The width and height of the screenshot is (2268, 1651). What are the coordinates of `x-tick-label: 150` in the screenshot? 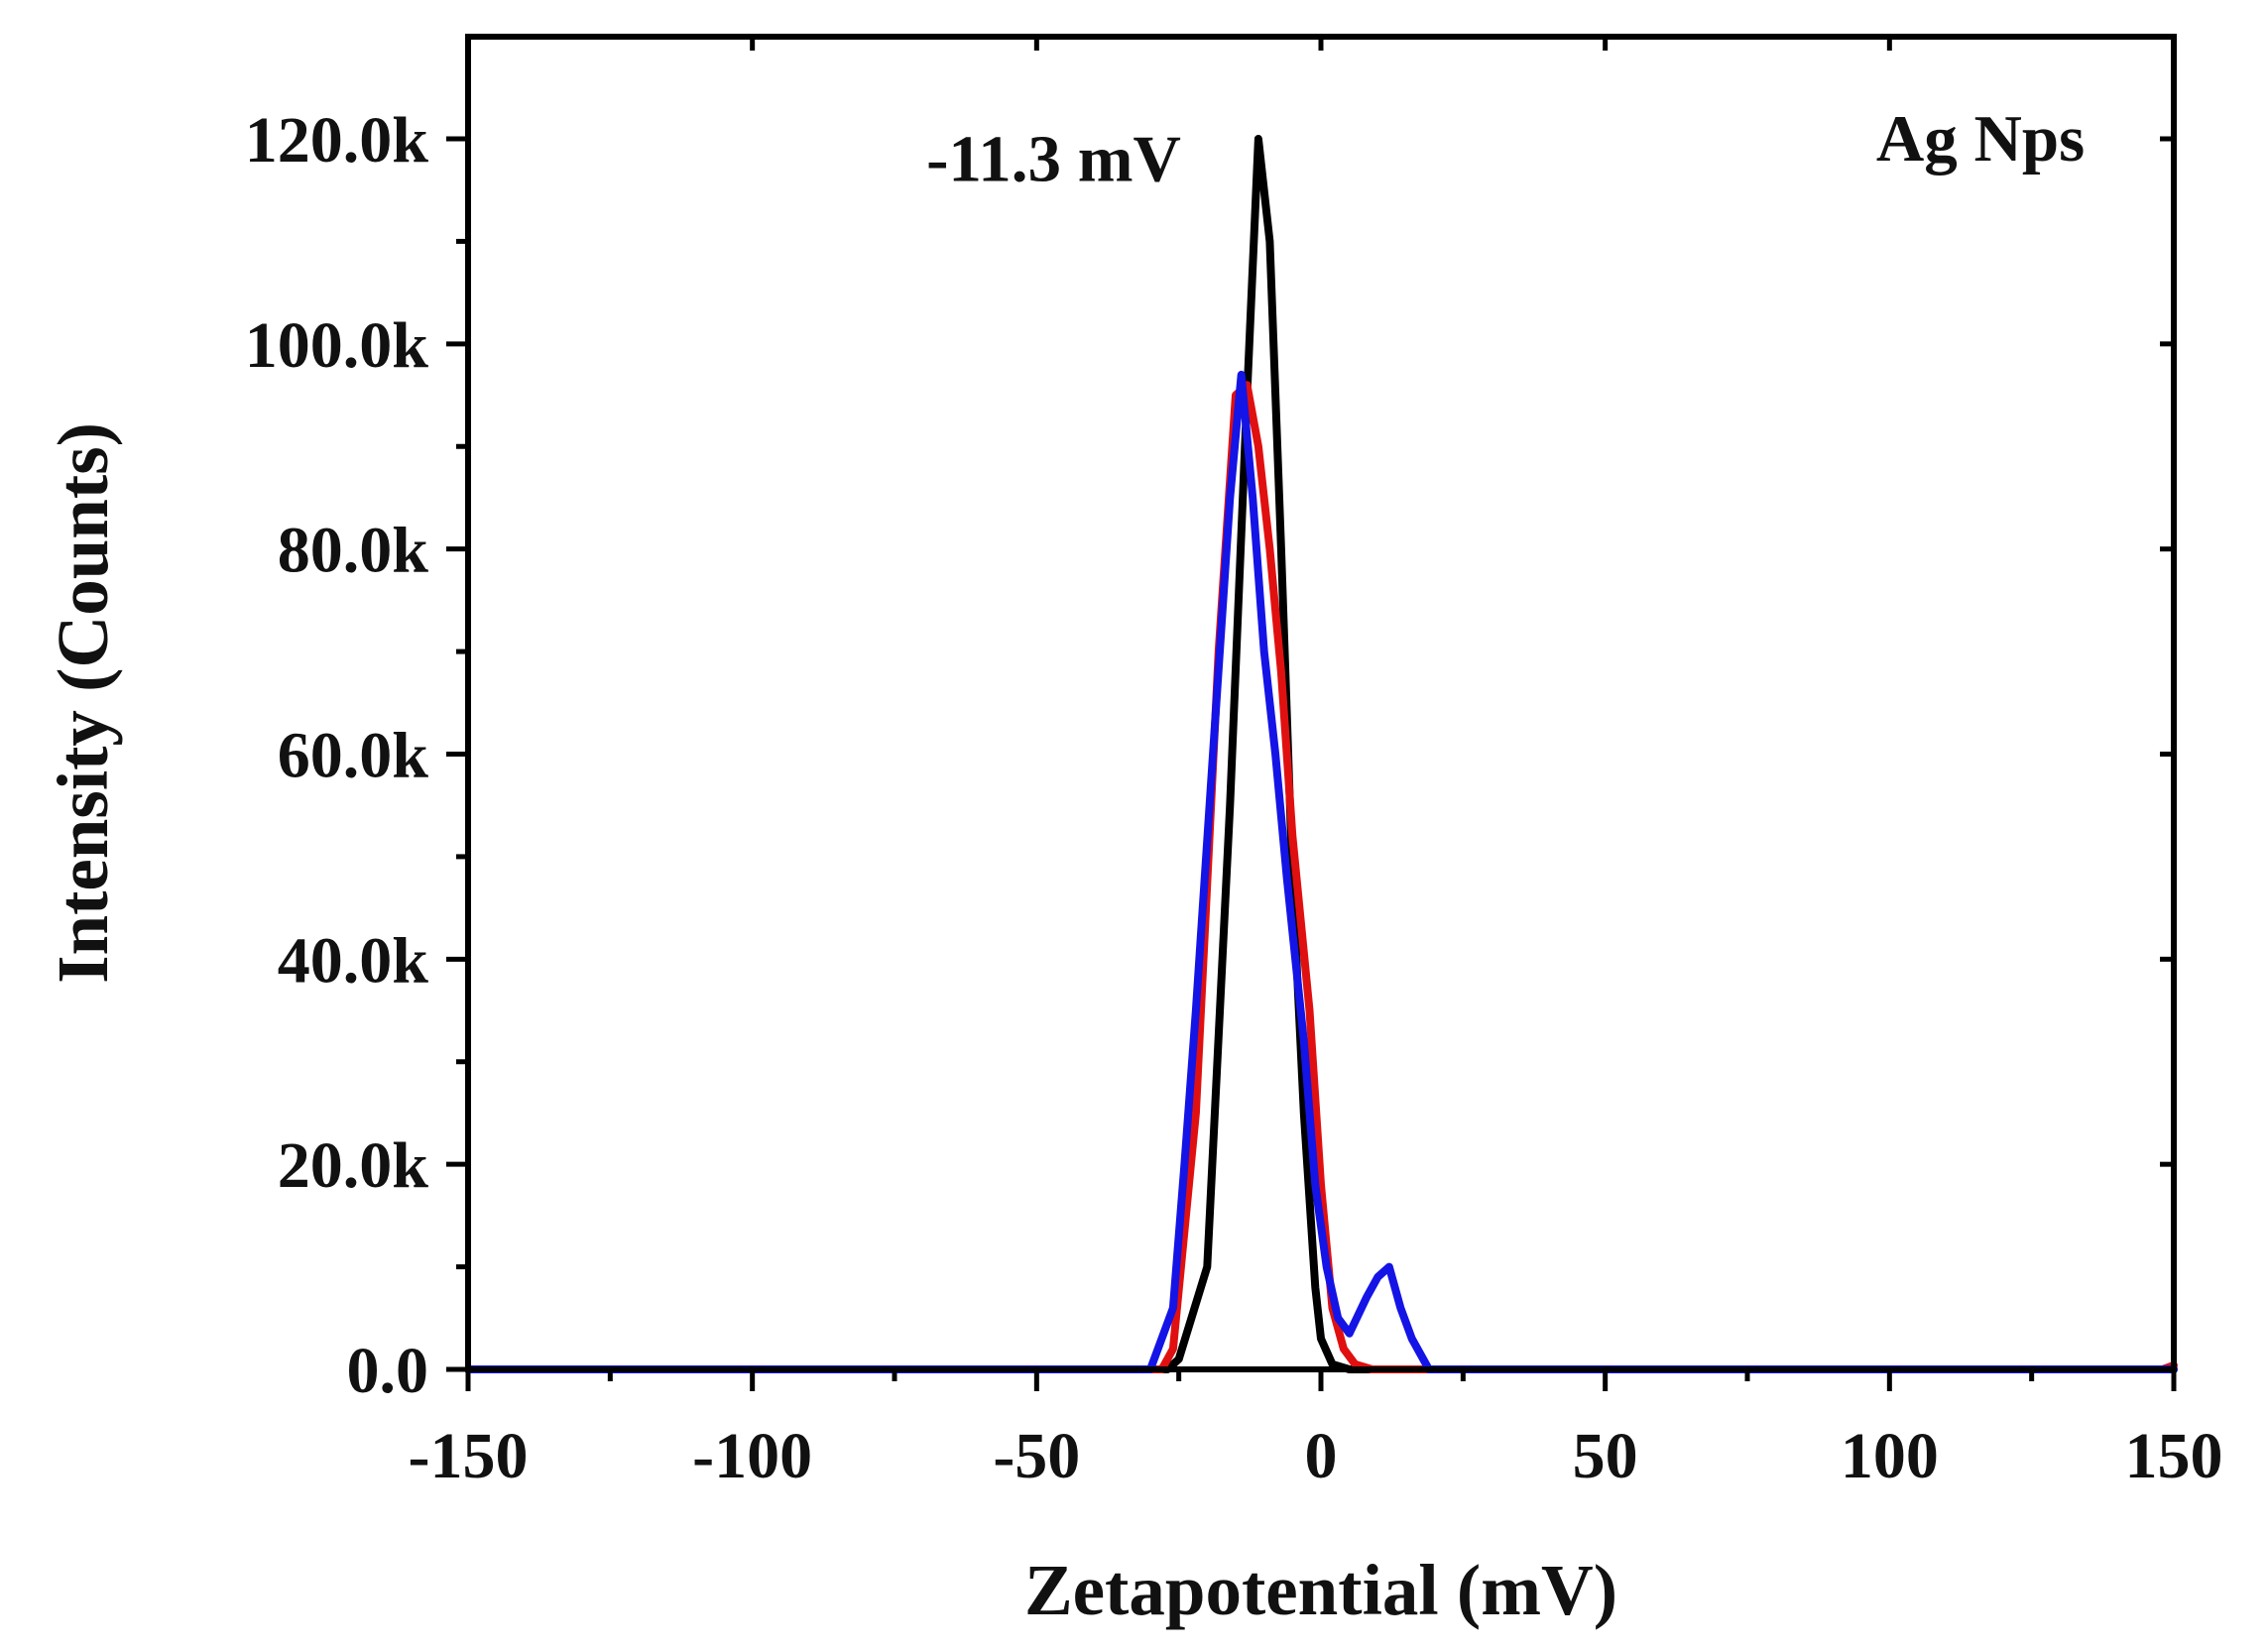 It's located at (2174, 1456).